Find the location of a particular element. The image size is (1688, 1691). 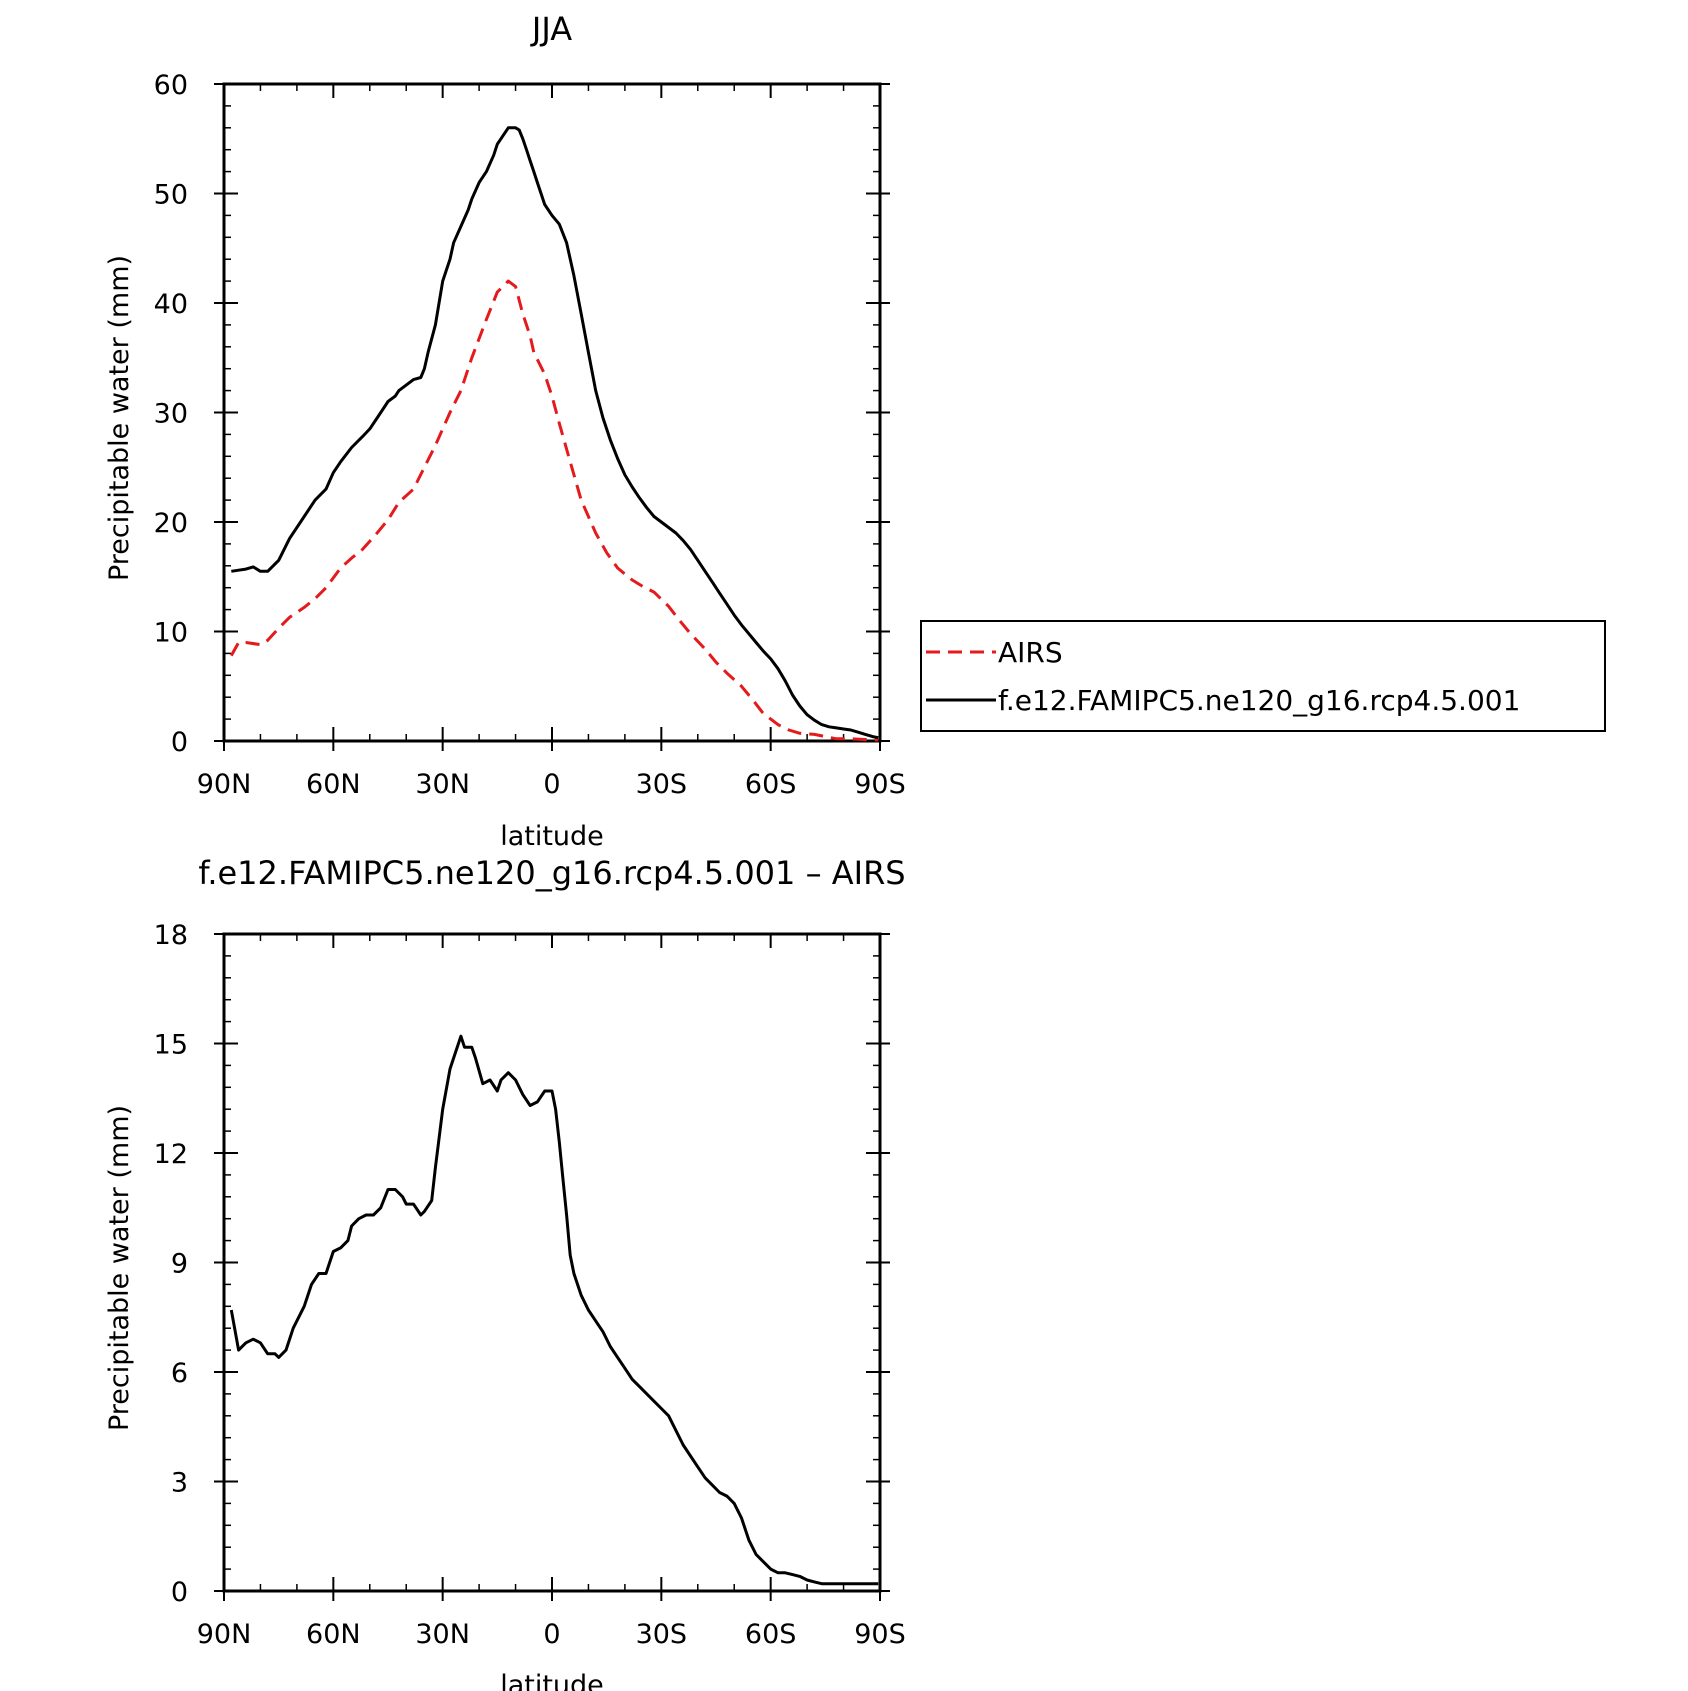

bottom-x-tick-label: 90S is located at coordinates (880, 1634).